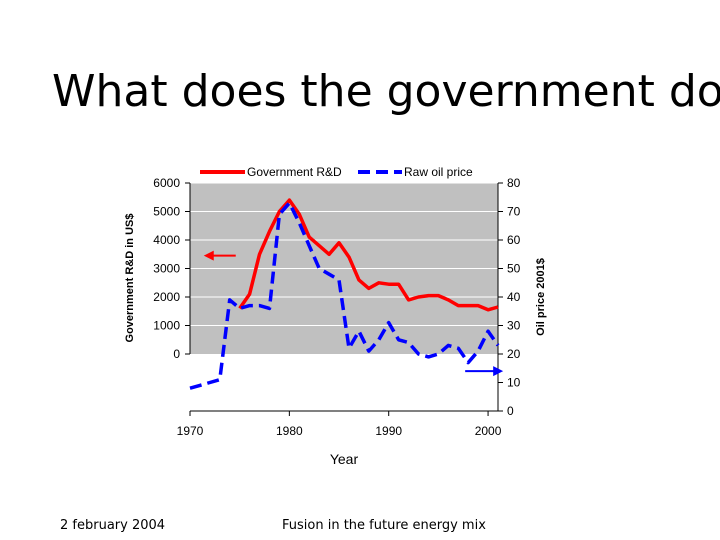 The image size is (720, 540). Describe the element at coordinates (514, 183) in the screenshot. I see `right-tick-label: 80` at that location.